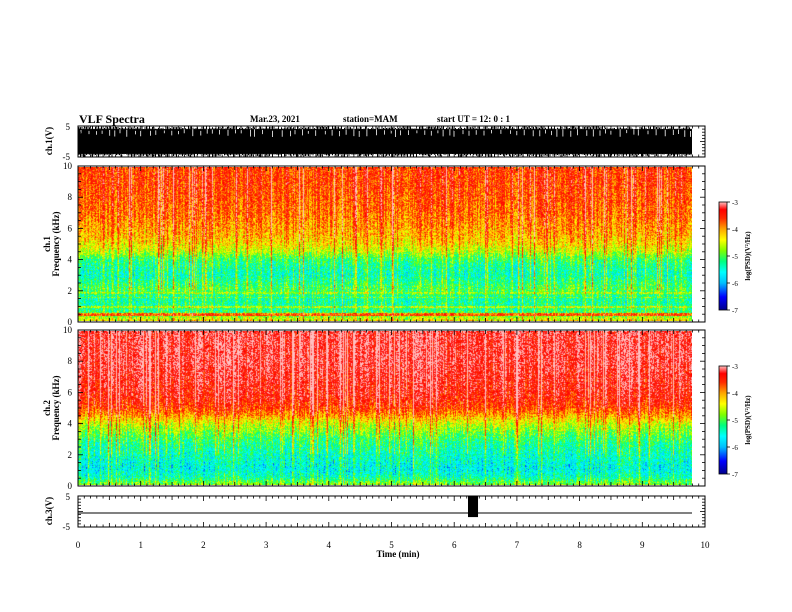 The width and height of the screenshot is (792, 612). What do you see at coordinates (56, 407) in the screenshot?
I see `ch2-spectrogram-ylabel-frequency: Frequency (kHz)` at bounding box center [56, 407].